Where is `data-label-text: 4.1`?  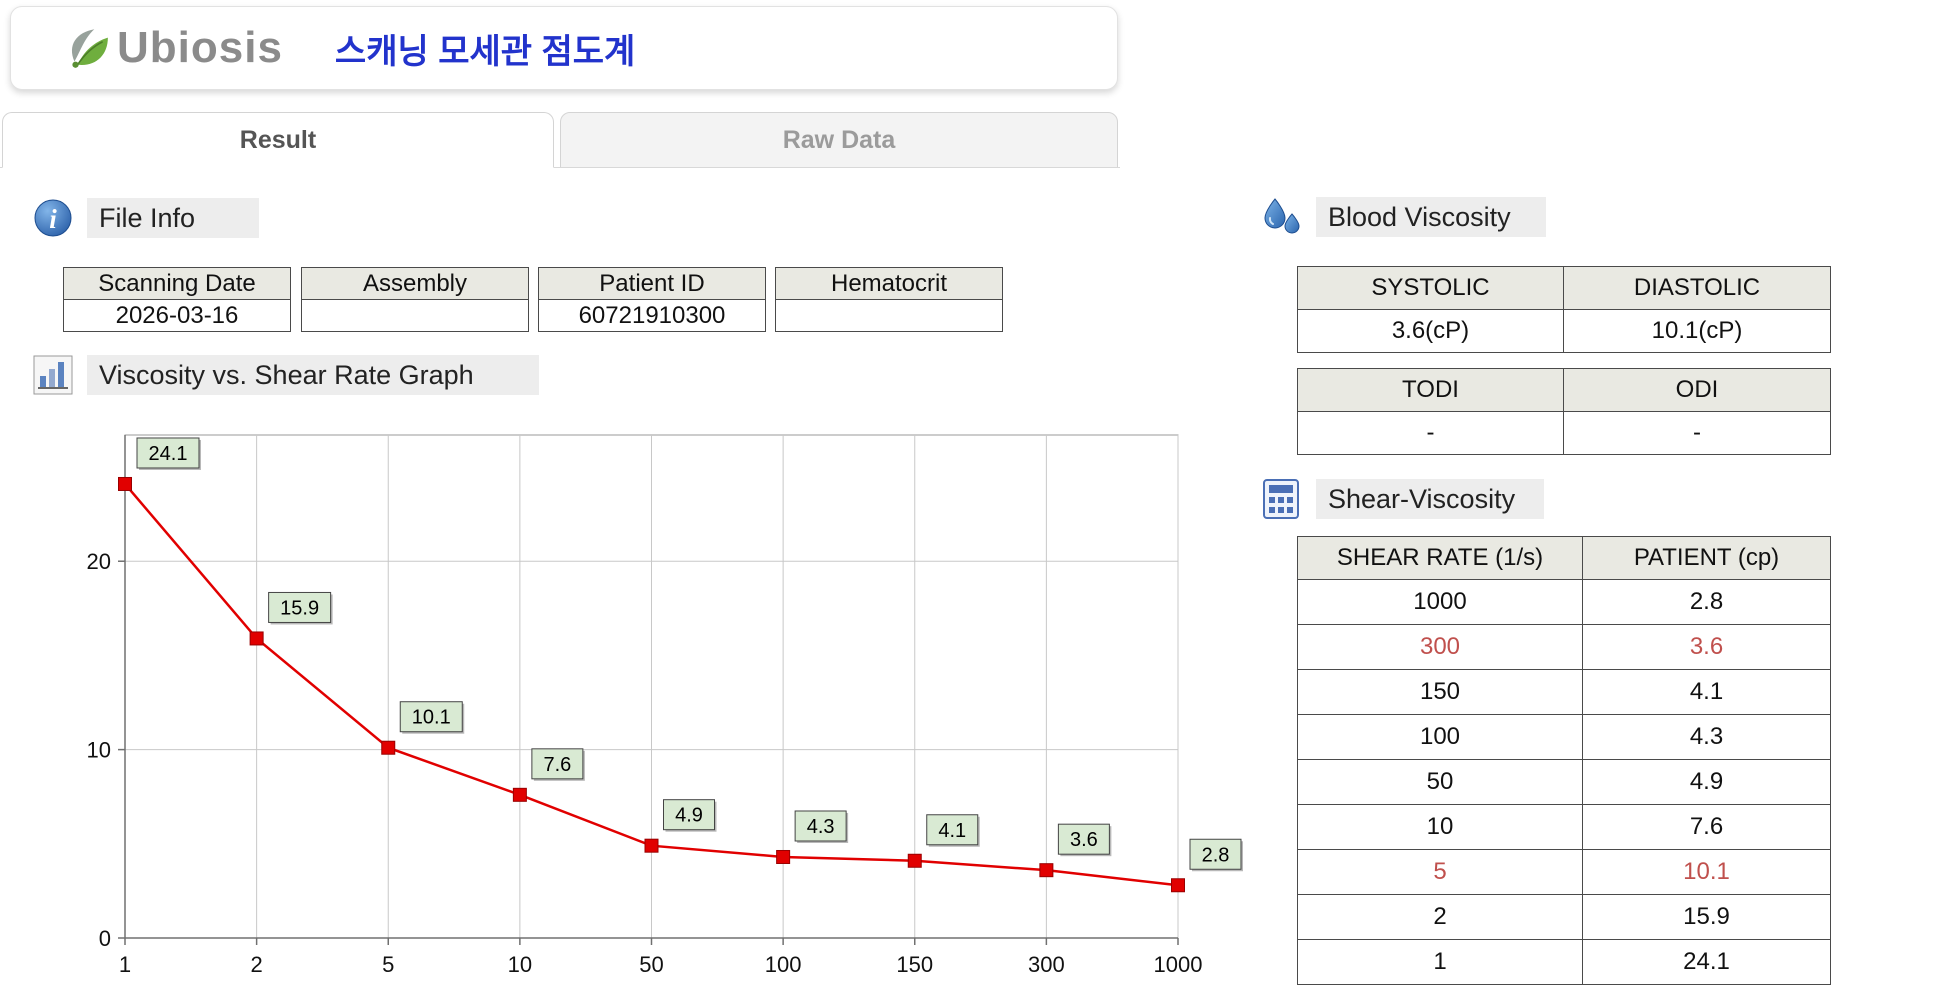 data-label-text: 4.1 is located at coordinates (952, 831).